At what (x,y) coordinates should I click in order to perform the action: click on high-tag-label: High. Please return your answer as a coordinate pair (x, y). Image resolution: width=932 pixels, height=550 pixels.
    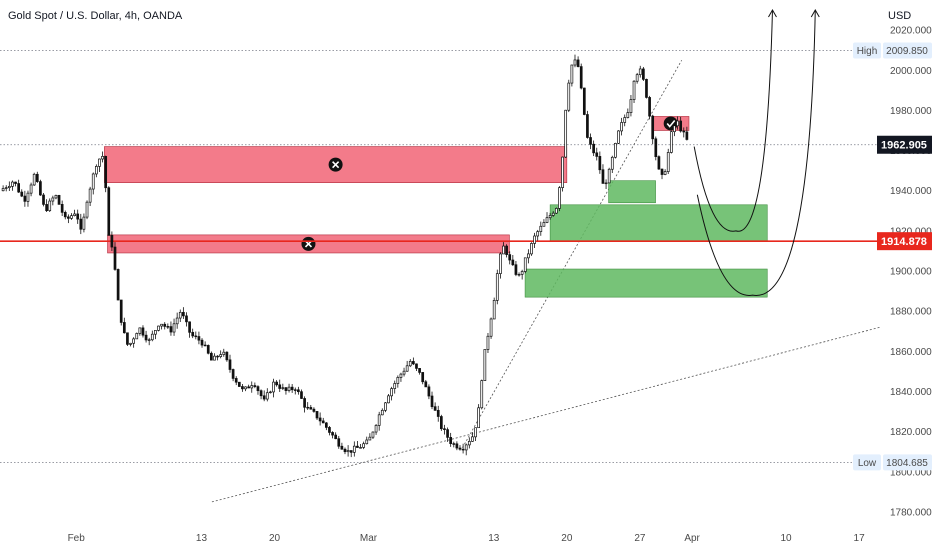
    Looking at the image, I should click on (867, 51).